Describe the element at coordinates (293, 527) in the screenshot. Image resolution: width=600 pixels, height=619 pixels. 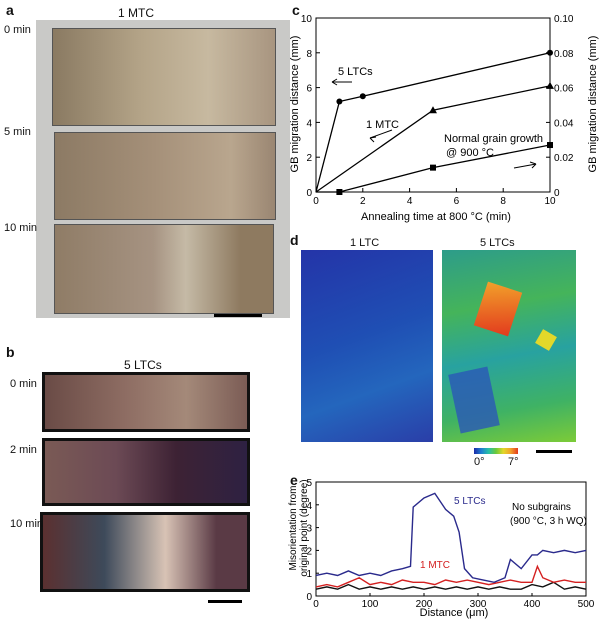
I see `e-ylabel-line1: Misorientation from` at that location.